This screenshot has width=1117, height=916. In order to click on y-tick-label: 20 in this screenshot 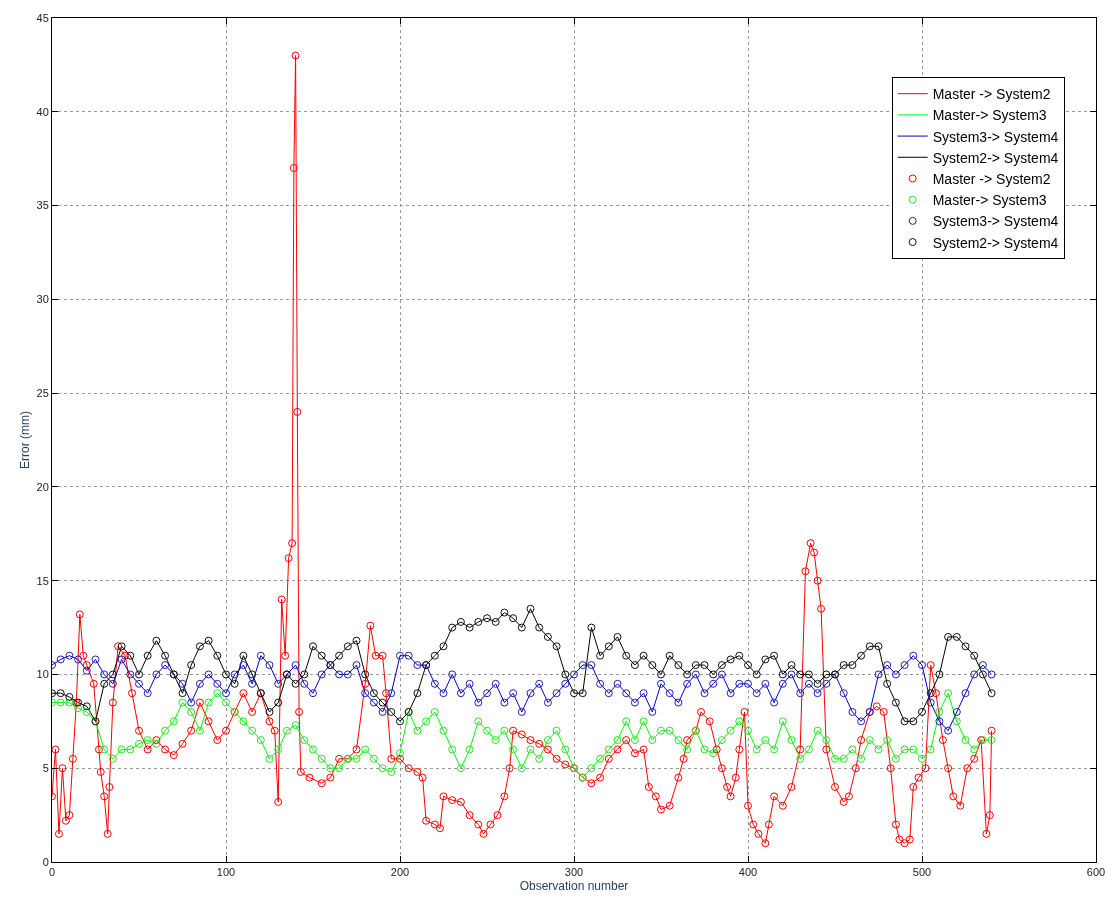, I will do `click(42, 486)`.